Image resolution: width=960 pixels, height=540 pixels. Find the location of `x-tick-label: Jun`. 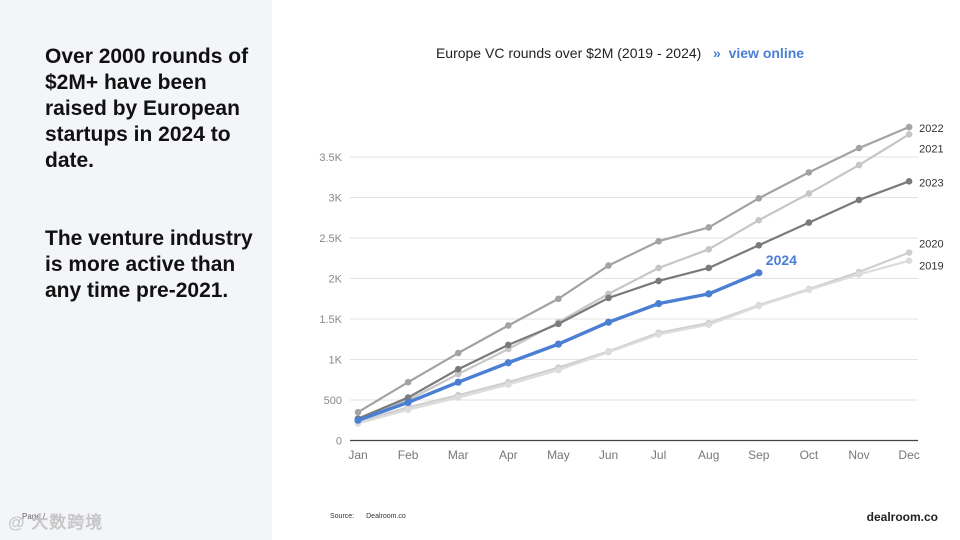

x-tick-label: Jun is located at coordinates (608, 455).